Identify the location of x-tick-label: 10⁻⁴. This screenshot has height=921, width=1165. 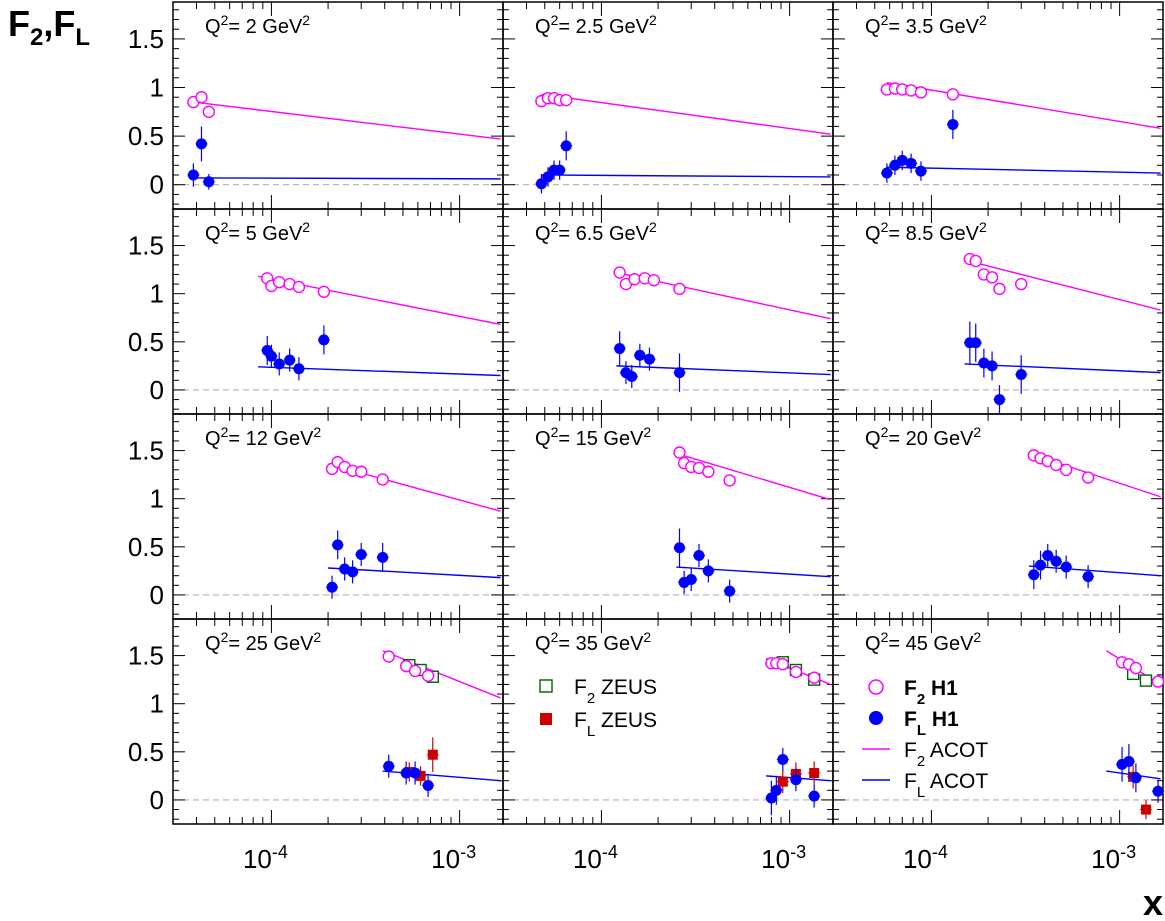
(595, 858).